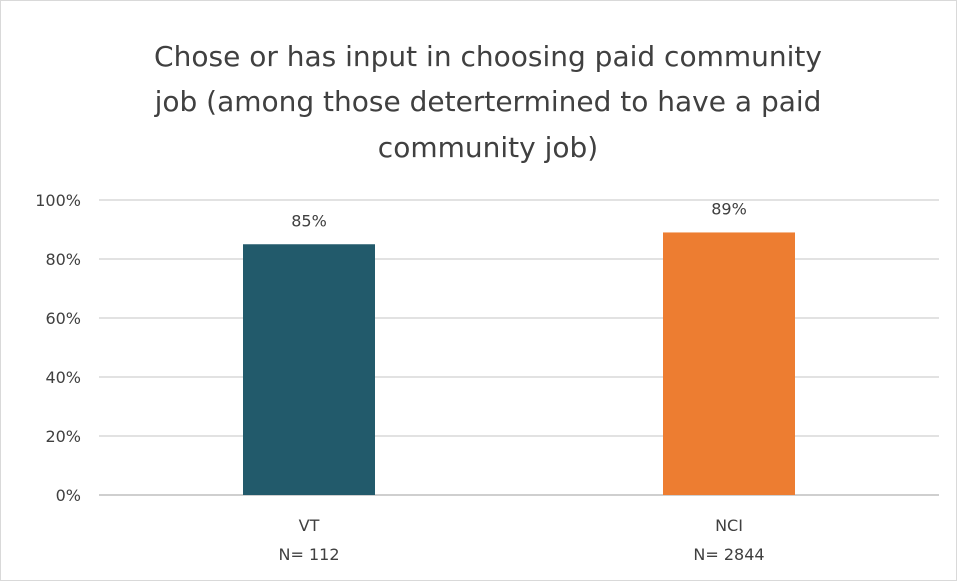 This screenshot has height=582, width=957. I want to click on x-category-label: NCI, so click(729, 525).